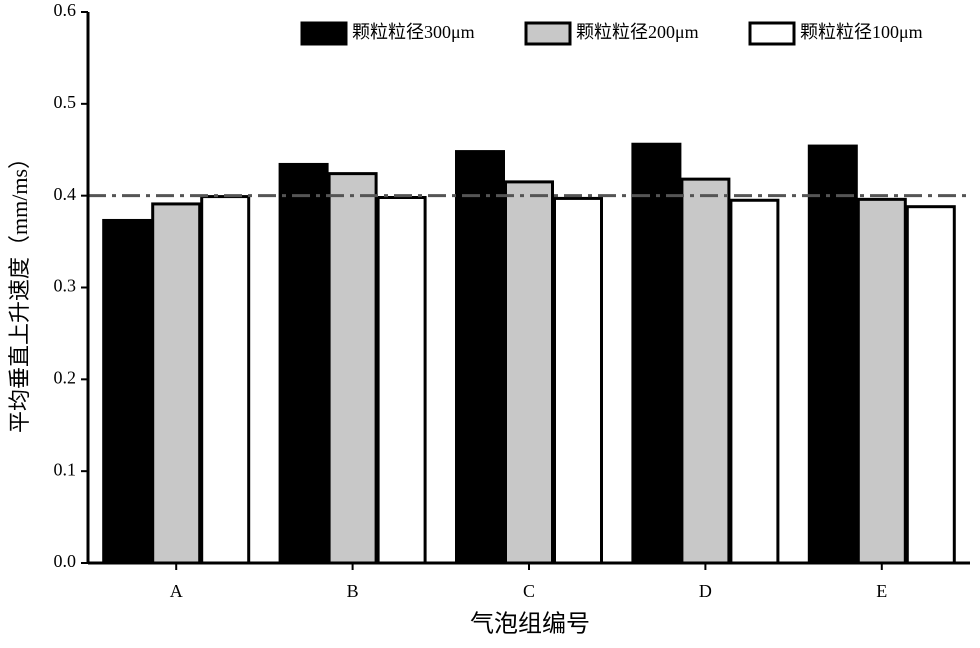 Image resolution: width=980 pixels, height=648 pixels. Describe the element at coordinates (530, 624) in the screenshot. I see `x-axis-label: 气泡组编号` at that location.